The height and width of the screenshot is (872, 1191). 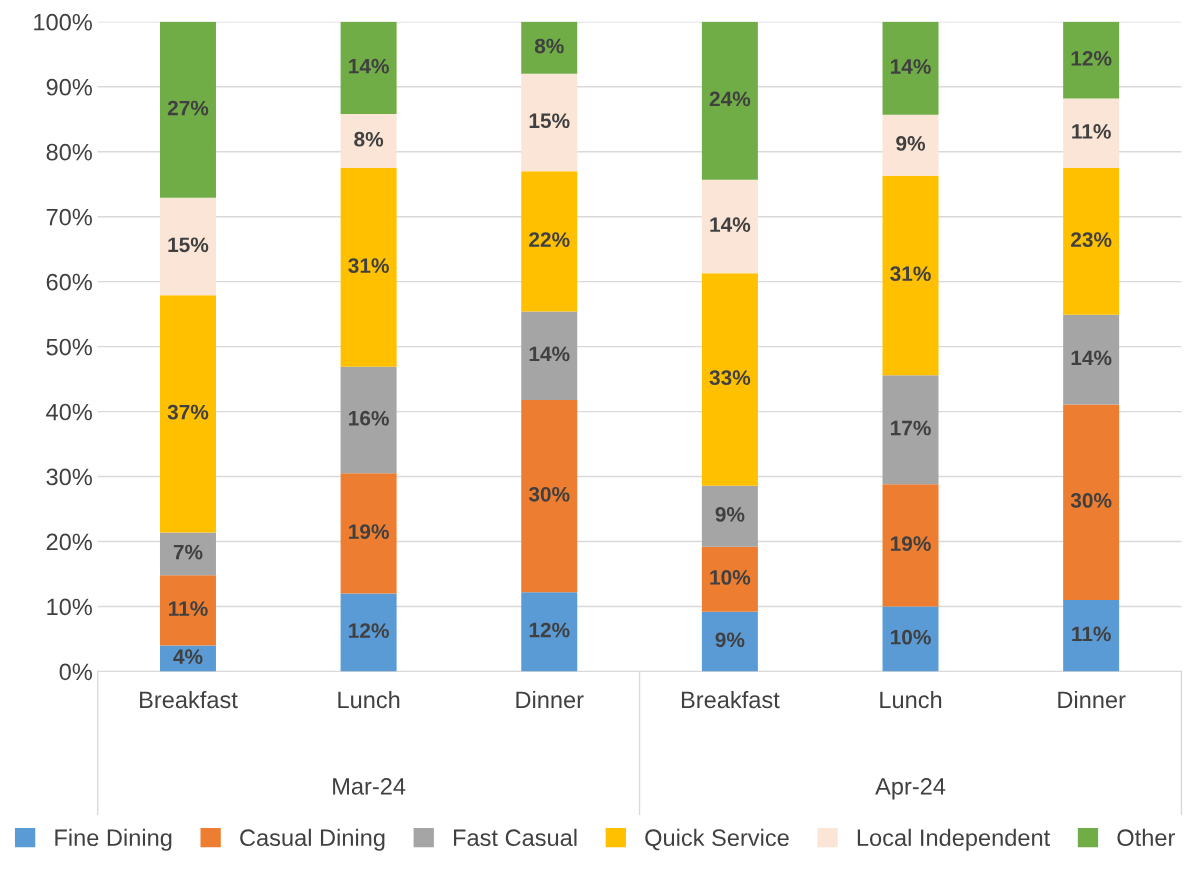 I want to click on y-tick-label: 90%, so click(x=69, y=87).